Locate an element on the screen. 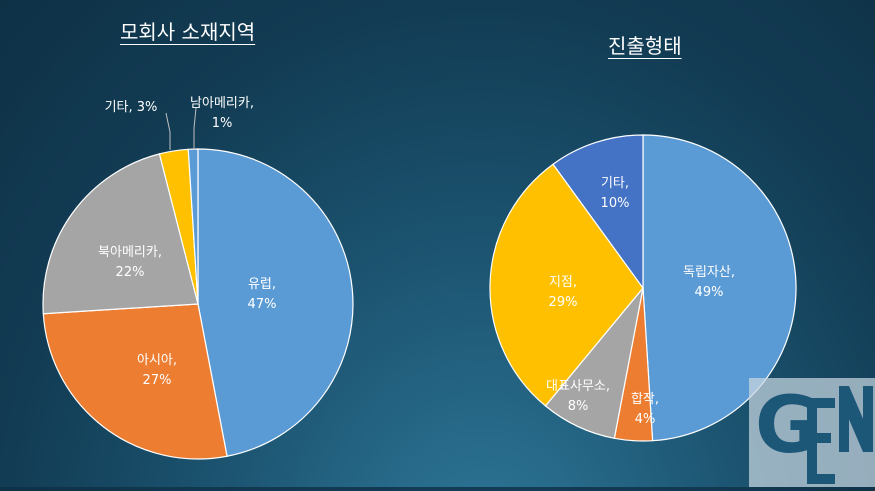 The height and width of the screenshot is (491, 875). pie-label-right-4: 기타, 10% is located at coordinates (615, 193).